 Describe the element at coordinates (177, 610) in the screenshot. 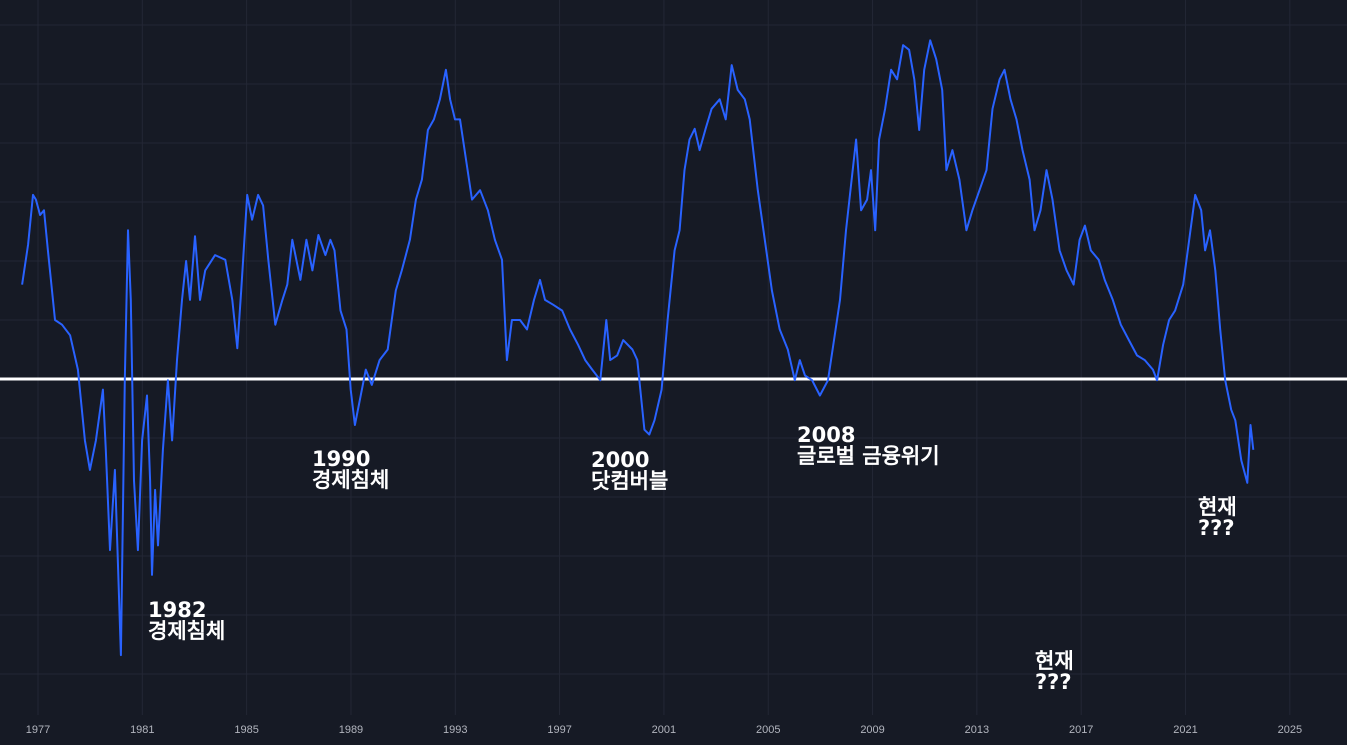

I see `annotation-year: 1982` at that location.